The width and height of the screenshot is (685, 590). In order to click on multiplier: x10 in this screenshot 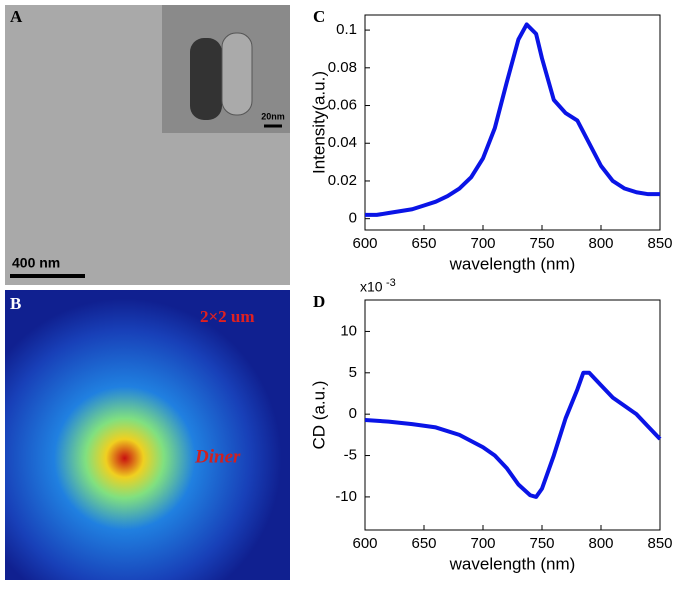, I will do `click(371, 287)`.